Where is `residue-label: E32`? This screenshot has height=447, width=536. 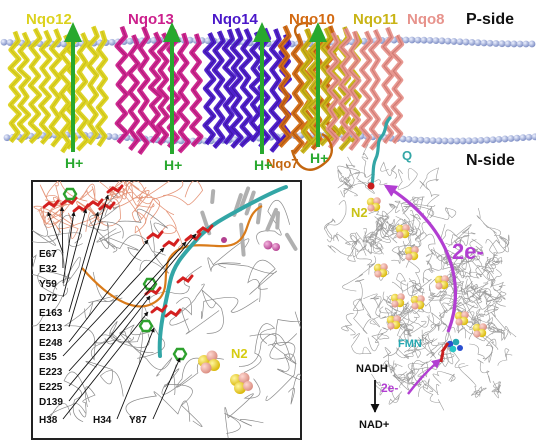 residue-label: E32 is located at coordinates (48, 269).